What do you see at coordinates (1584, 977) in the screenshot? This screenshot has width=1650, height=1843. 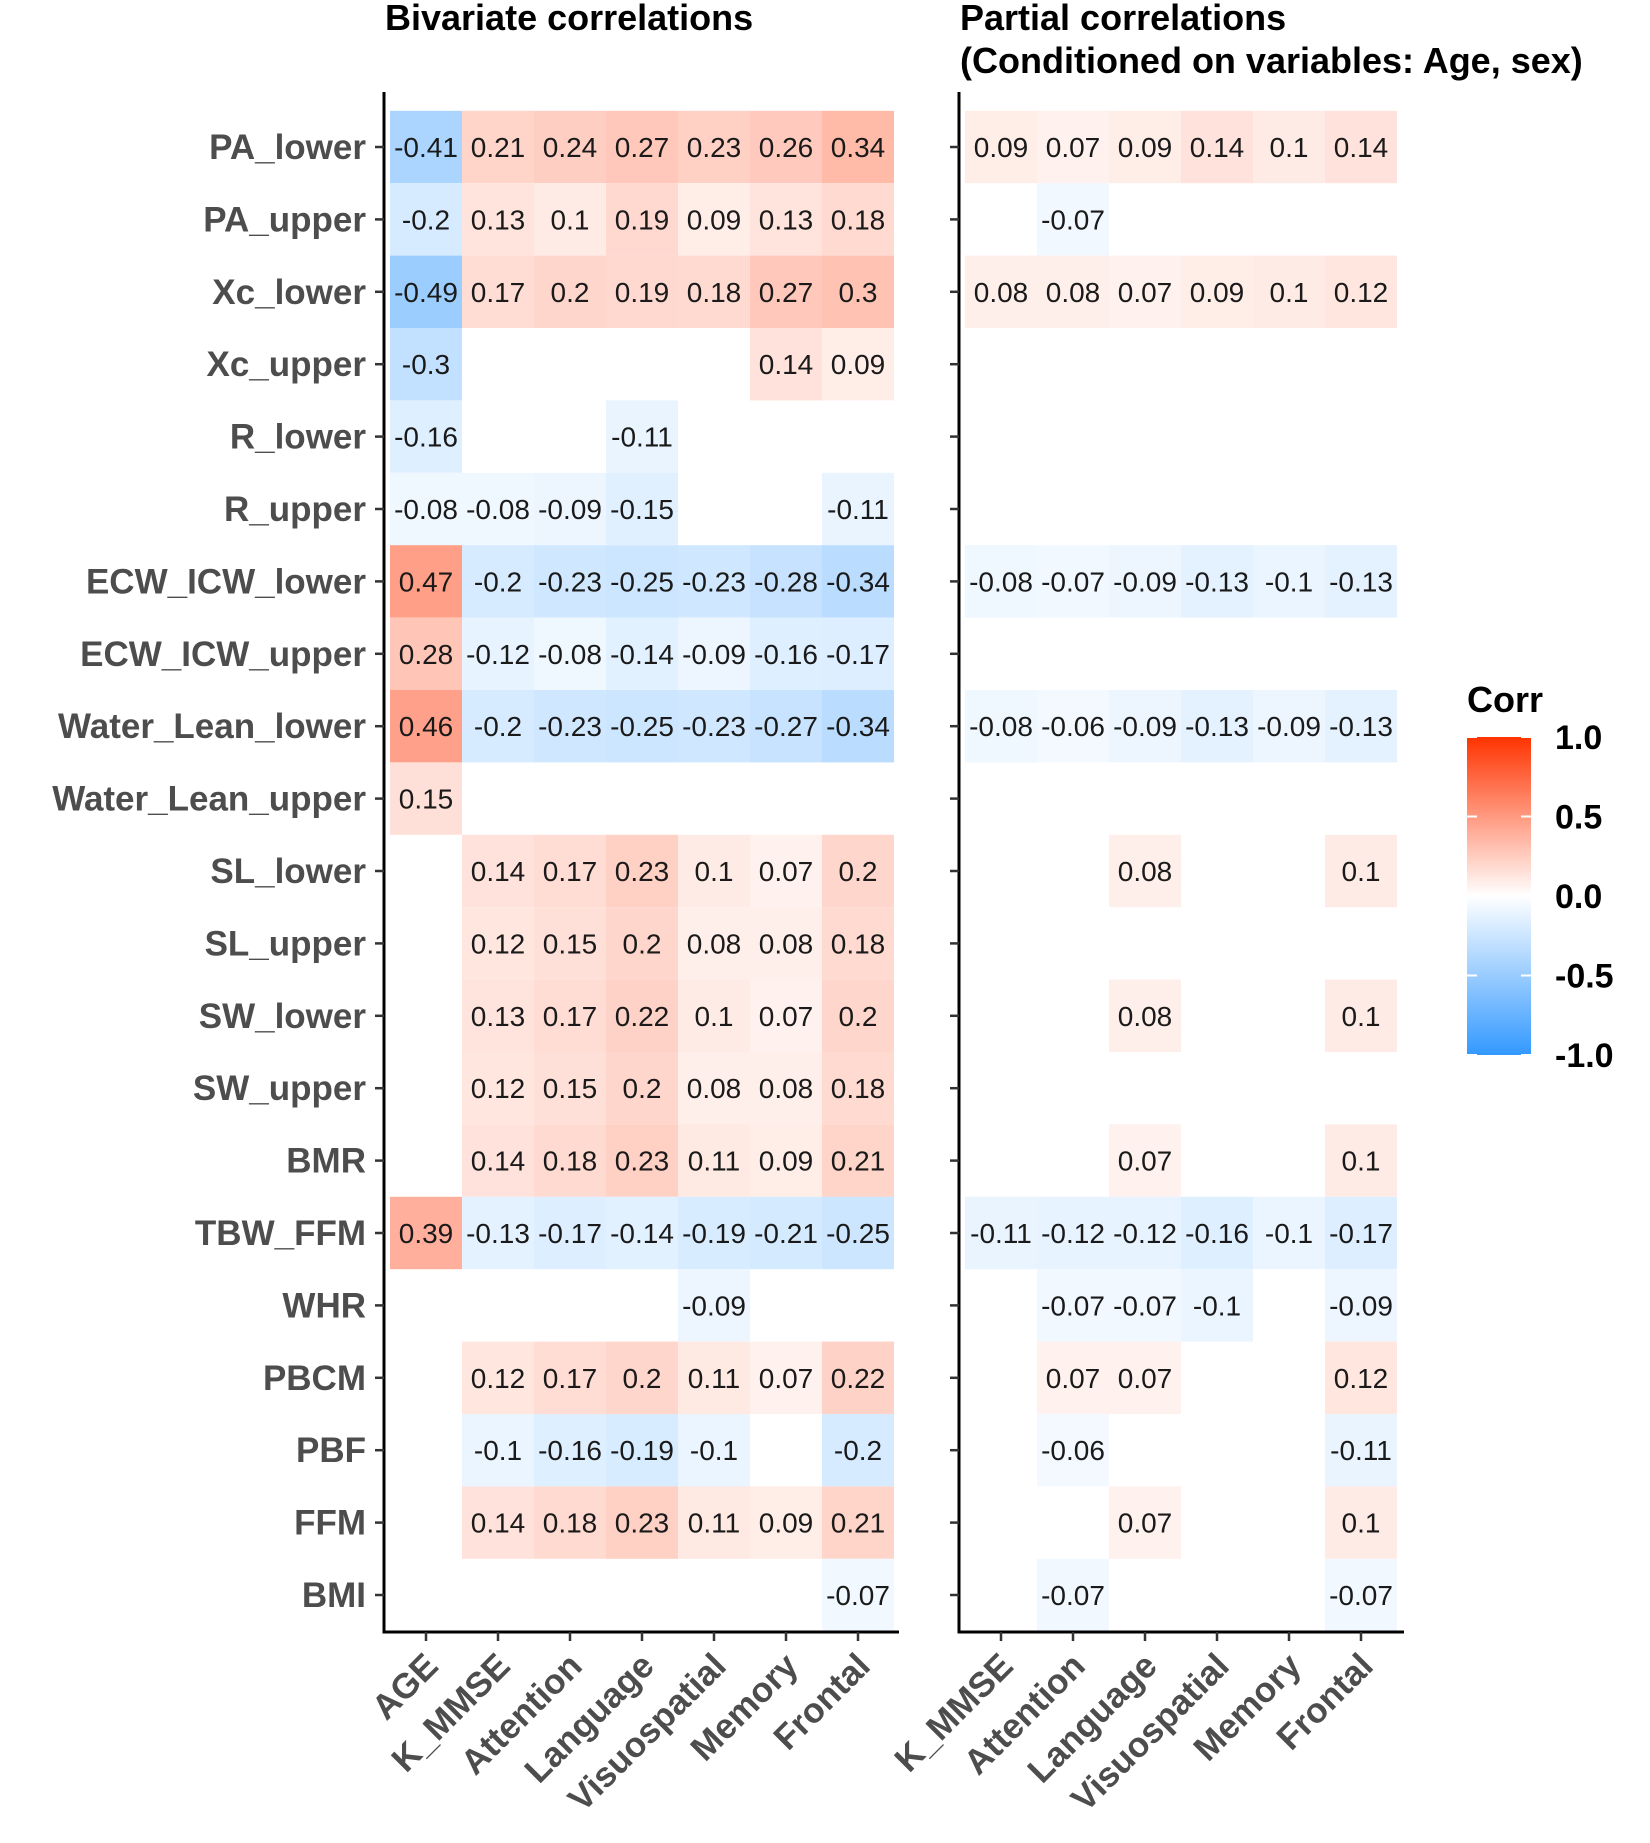 I see `legend-tick-label: -0.5` at bounding box center [1584, 977].